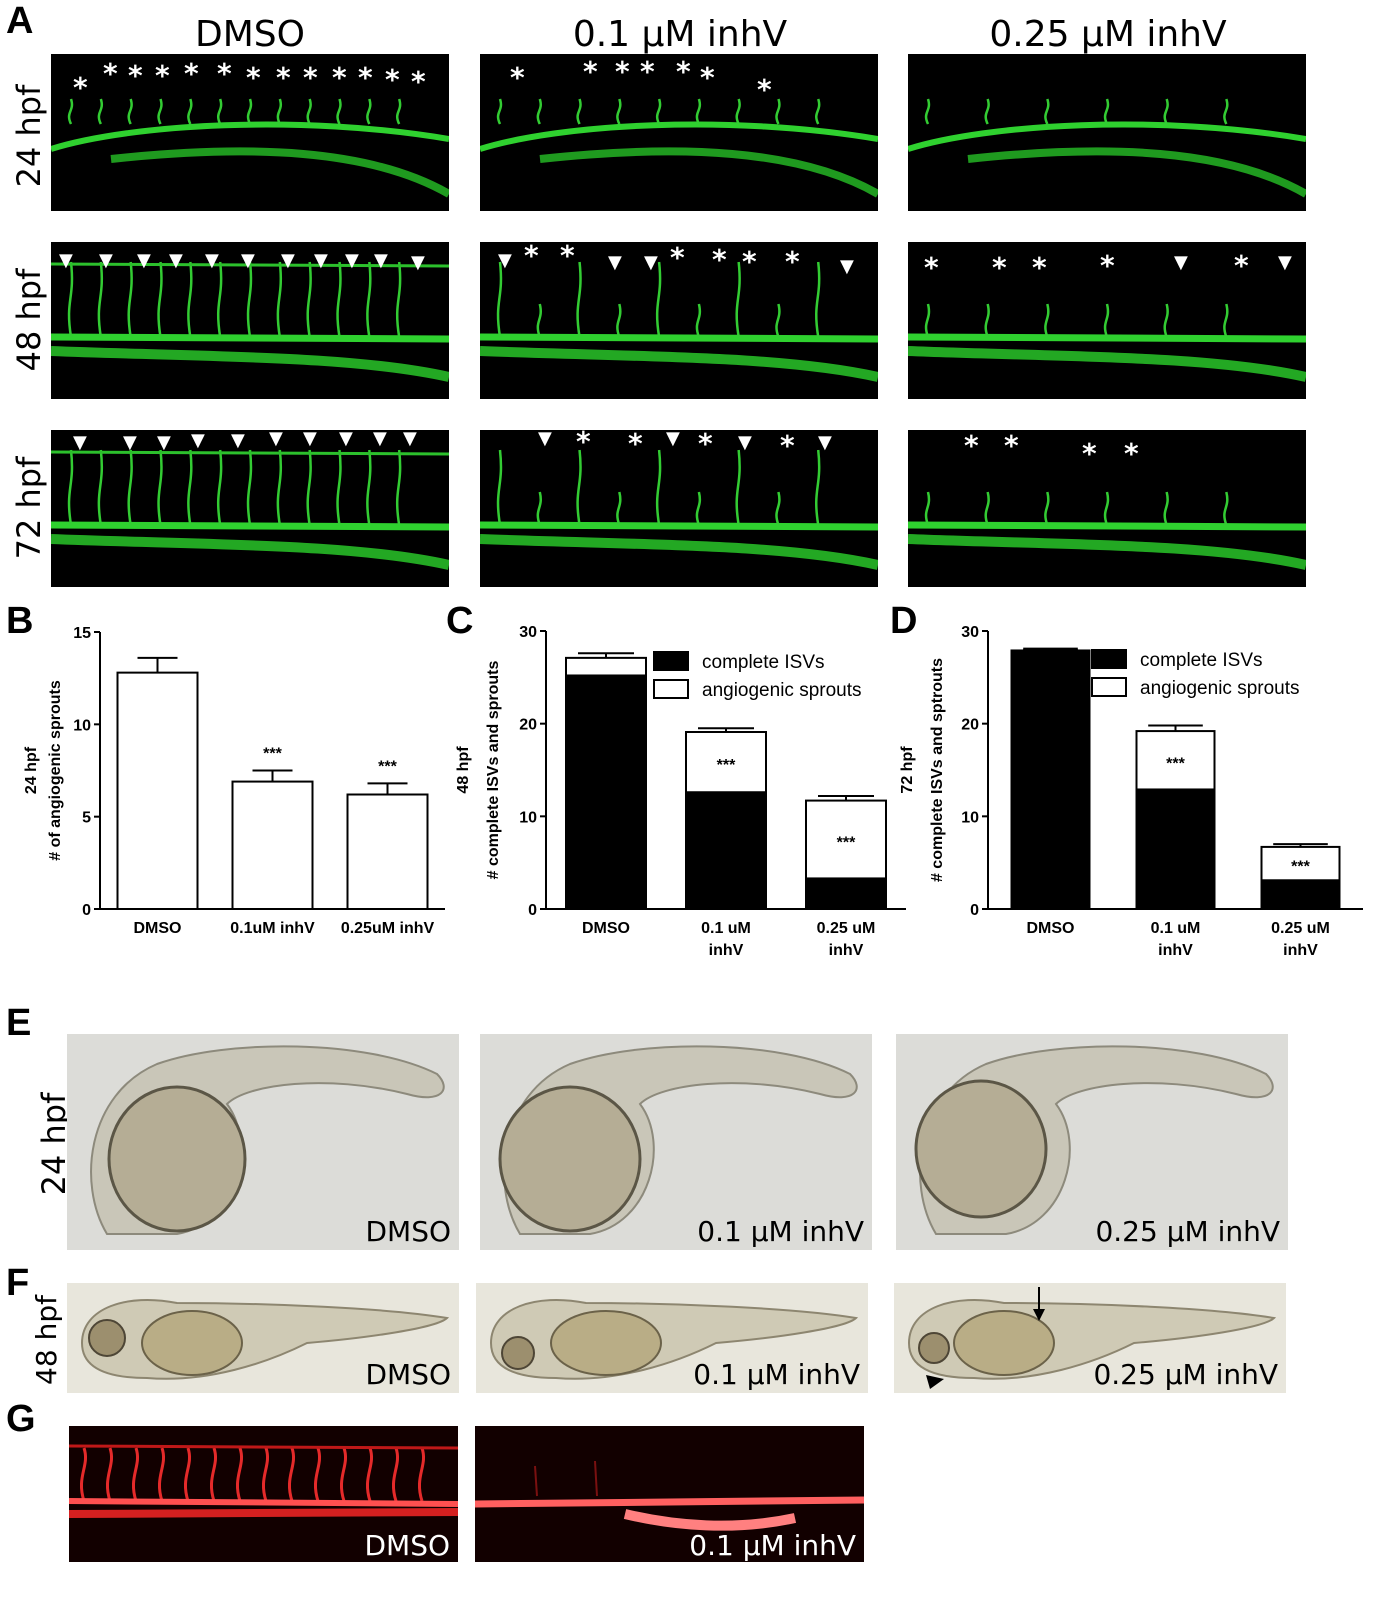  I want to click on micrograph-24hpf-col1: * * * * * * * * * * * * *, so click(250, 132).